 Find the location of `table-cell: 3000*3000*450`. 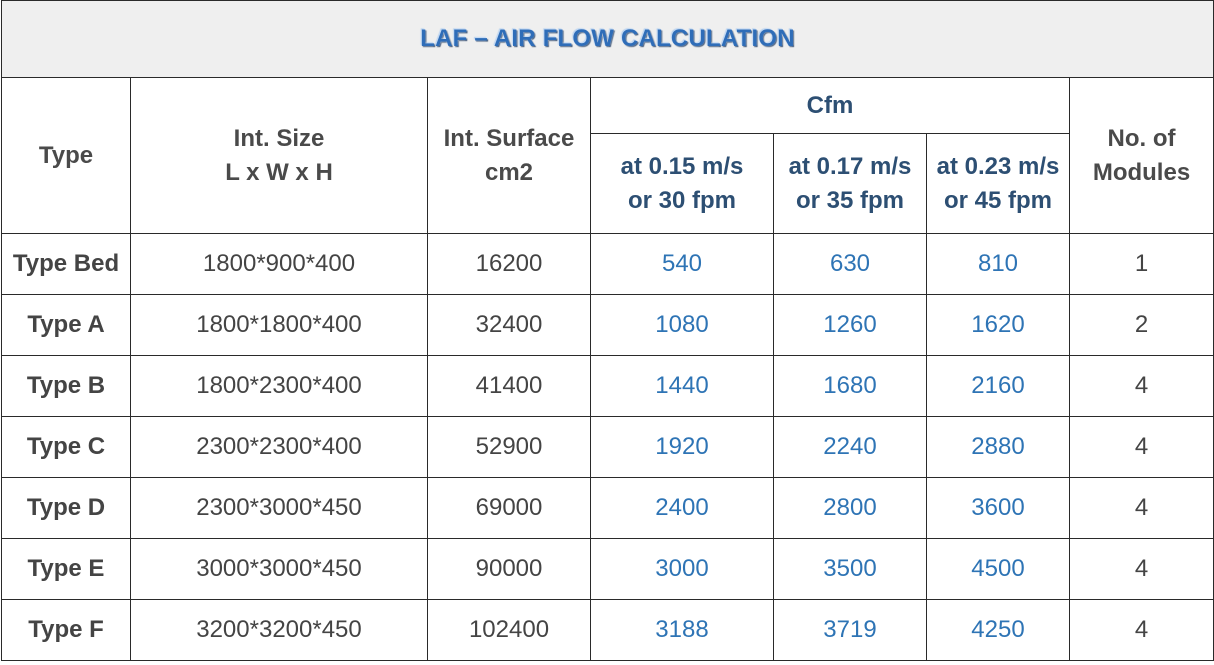

table-cell: 3000*3000*450 is located at coordinates (279, 569).